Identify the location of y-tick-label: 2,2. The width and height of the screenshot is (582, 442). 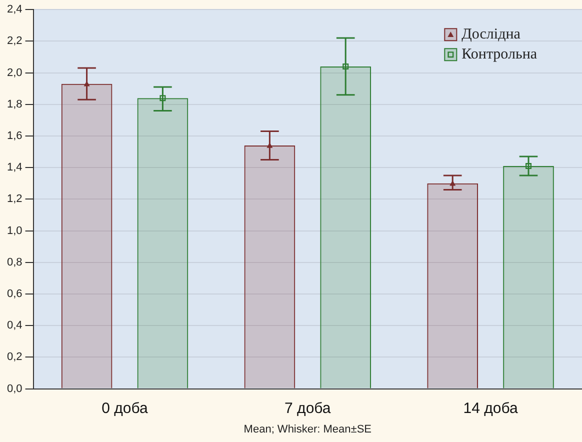
(14, 41).